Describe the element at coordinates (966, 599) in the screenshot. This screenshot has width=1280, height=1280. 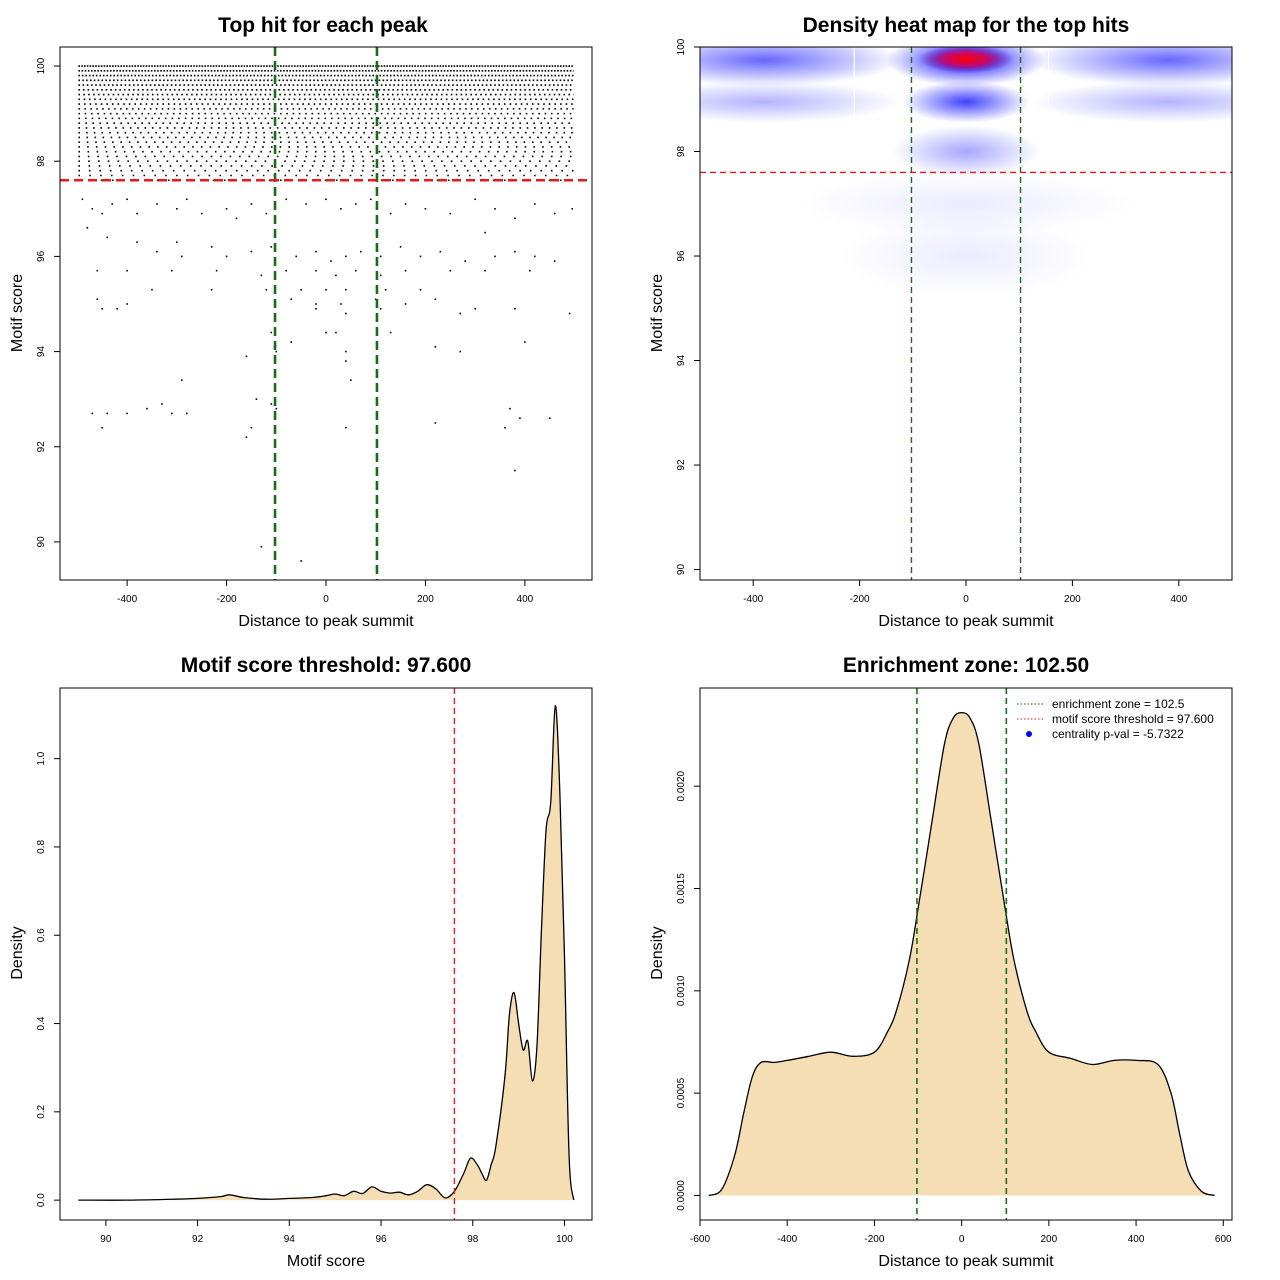
I see `heatmap-x-tick-label: 0` at that location.